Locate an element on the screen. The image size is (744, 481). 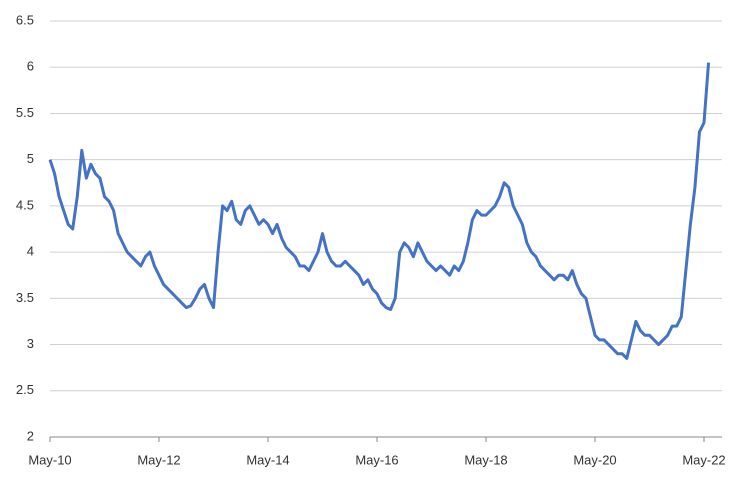
y-tick-label: 6 is located at coordinates (30, 66).